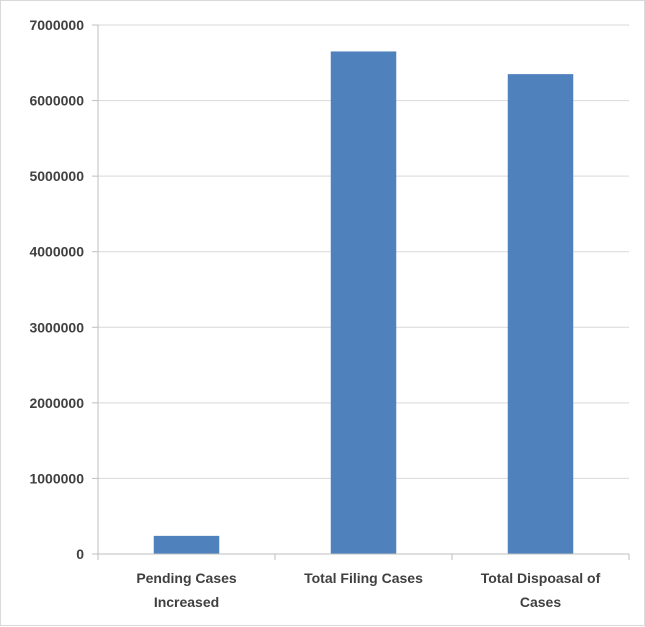 Image resolution: width=645 pixels, height=627 pixels. Describe the element at coordinates (56, 25) in the screenshot. I see `y-tick-label: 7000000` at that location.